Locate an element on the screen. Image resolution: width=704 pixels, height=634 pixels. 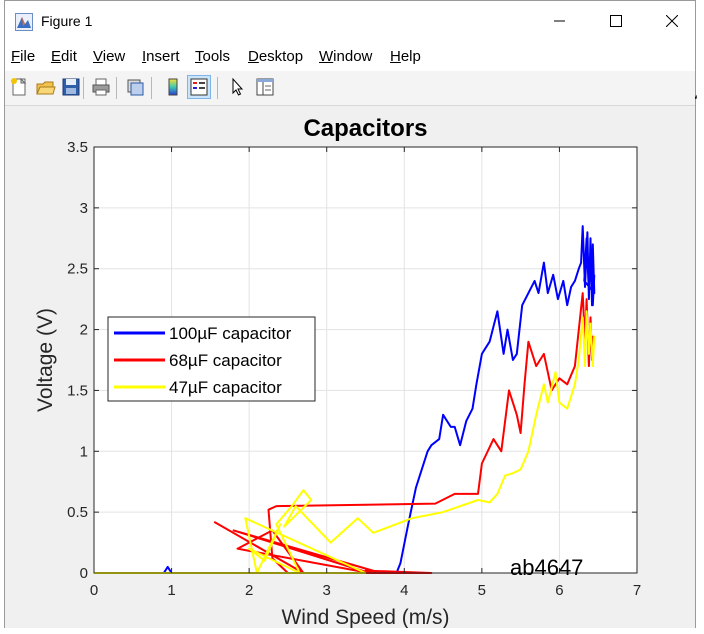
legend-label-1: 68µF capacitor is located at coordinates (225, 360).